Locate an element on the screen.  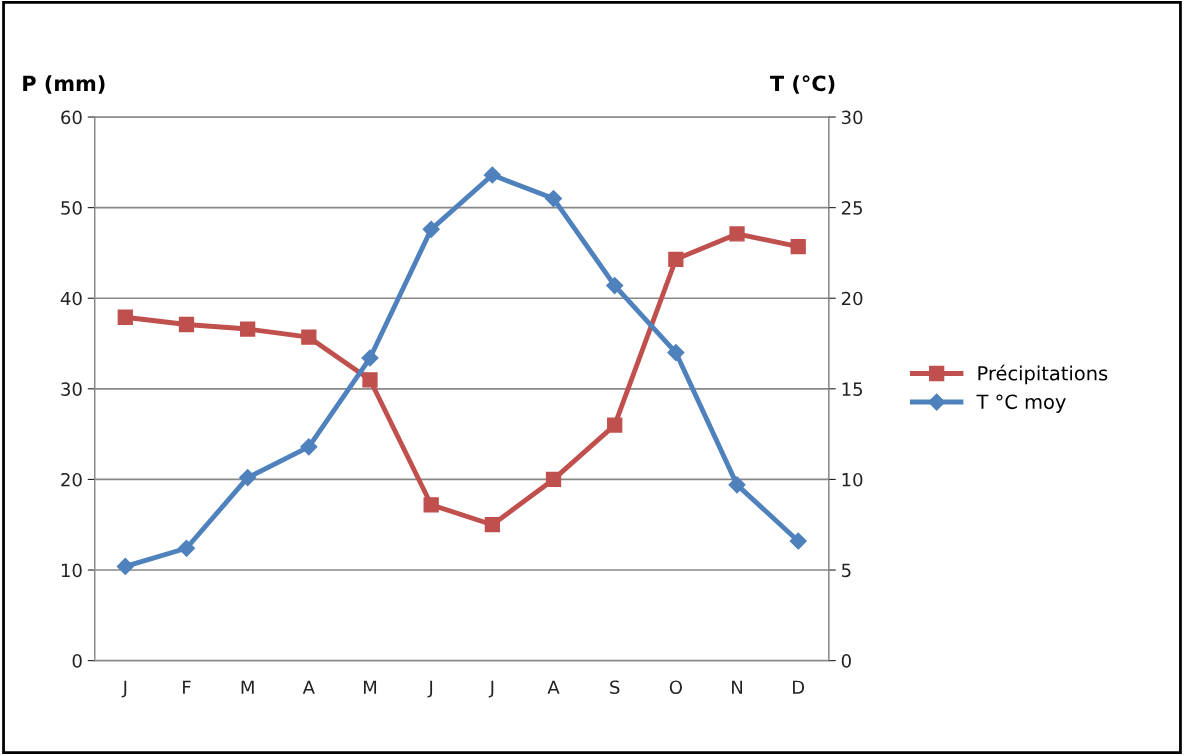
x-tick-label: O is located at coordinates (675, 687).